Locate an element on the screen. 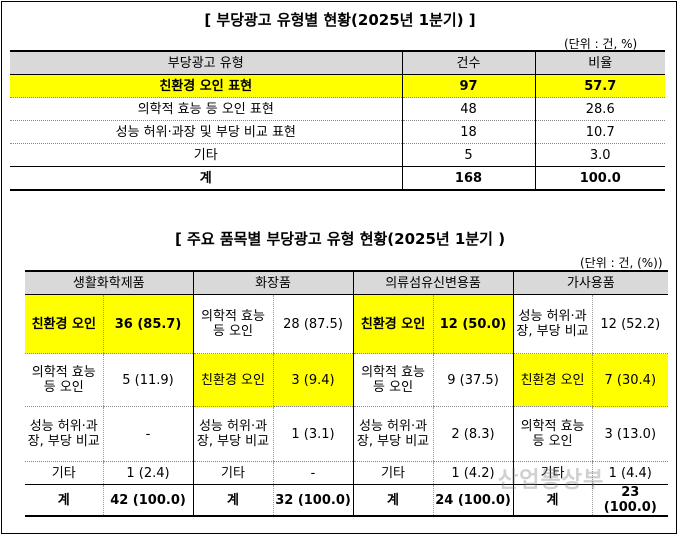 The width and height of the screenshot is (680, 537). value-cell: 7 (30.4) is located at coordinates (630, 380).